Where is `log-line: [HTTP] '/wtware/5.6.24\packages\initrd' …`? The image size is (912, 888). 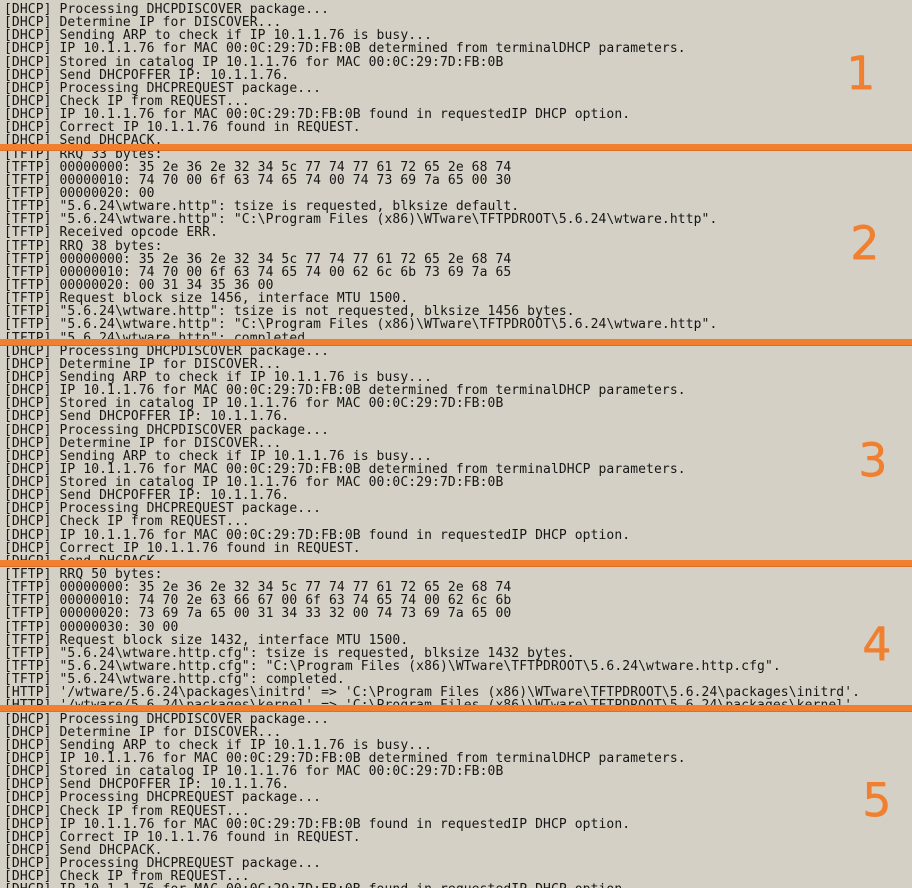
log-line: [HTTP] '/wtware/5.6.24\packages\initrd' … is located at coordinates (432, 693).